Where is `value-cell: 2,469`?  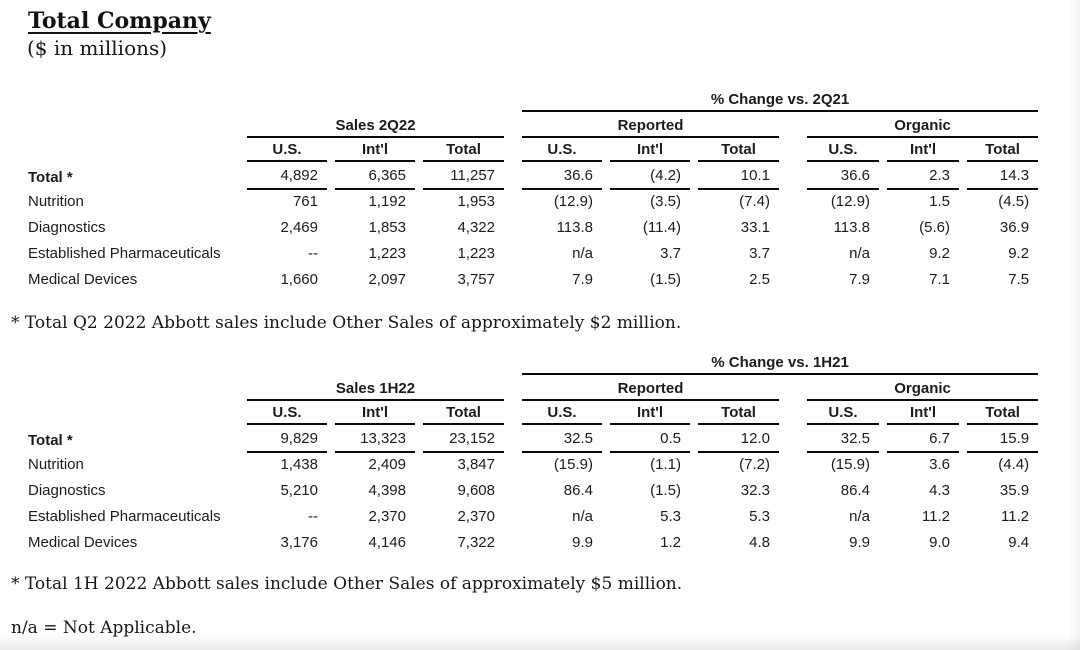
value-cell: 2,469 is located at coordinates (299, 227).